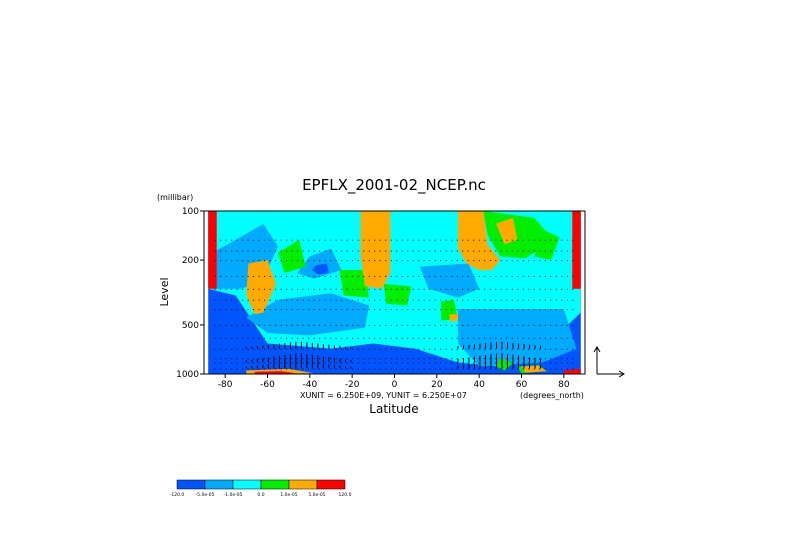  Describe the element at coordinates (552, 395) in the screenshot. I see `x-unit-label: (degrees_north)` at that location.